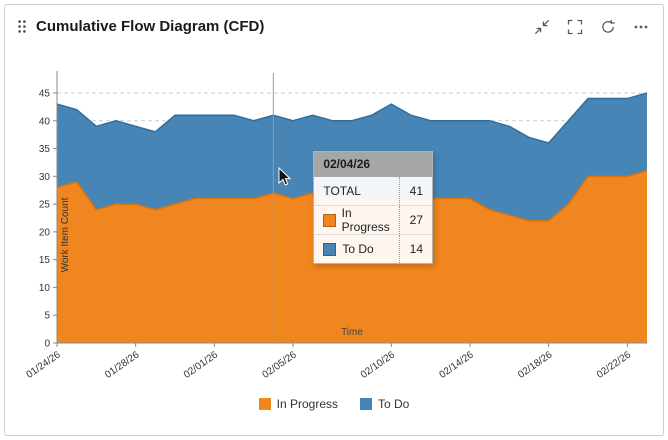  What do you see at coordinates (264, 404) in the screenshot?
I see `in-progress-legend-swatch-icon` at bounding box center [264, 404].